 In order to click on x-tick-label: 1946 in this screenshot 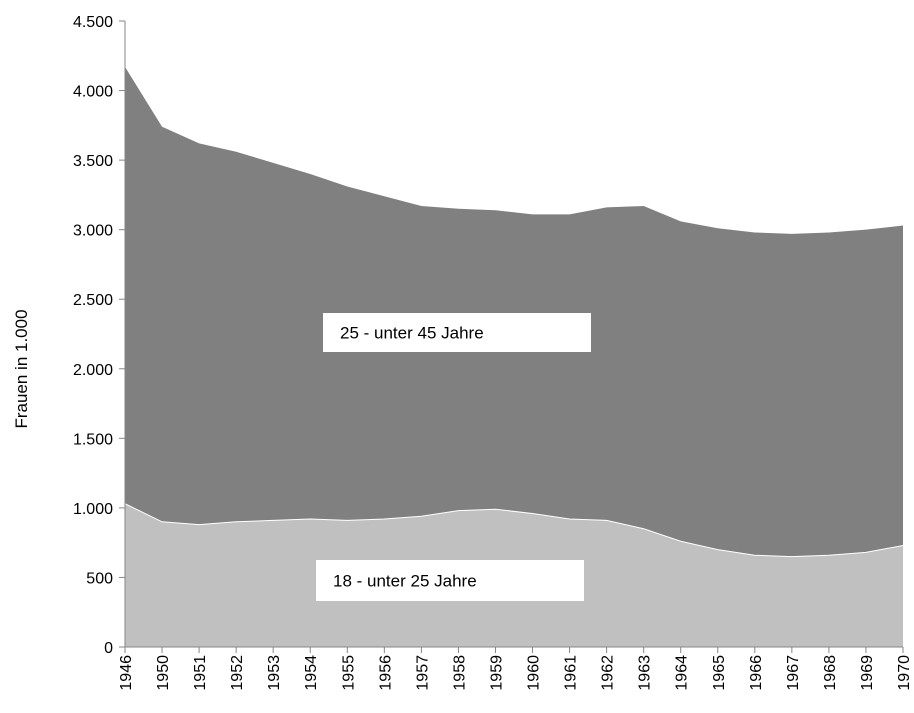, I will do `click(126, 673)`.